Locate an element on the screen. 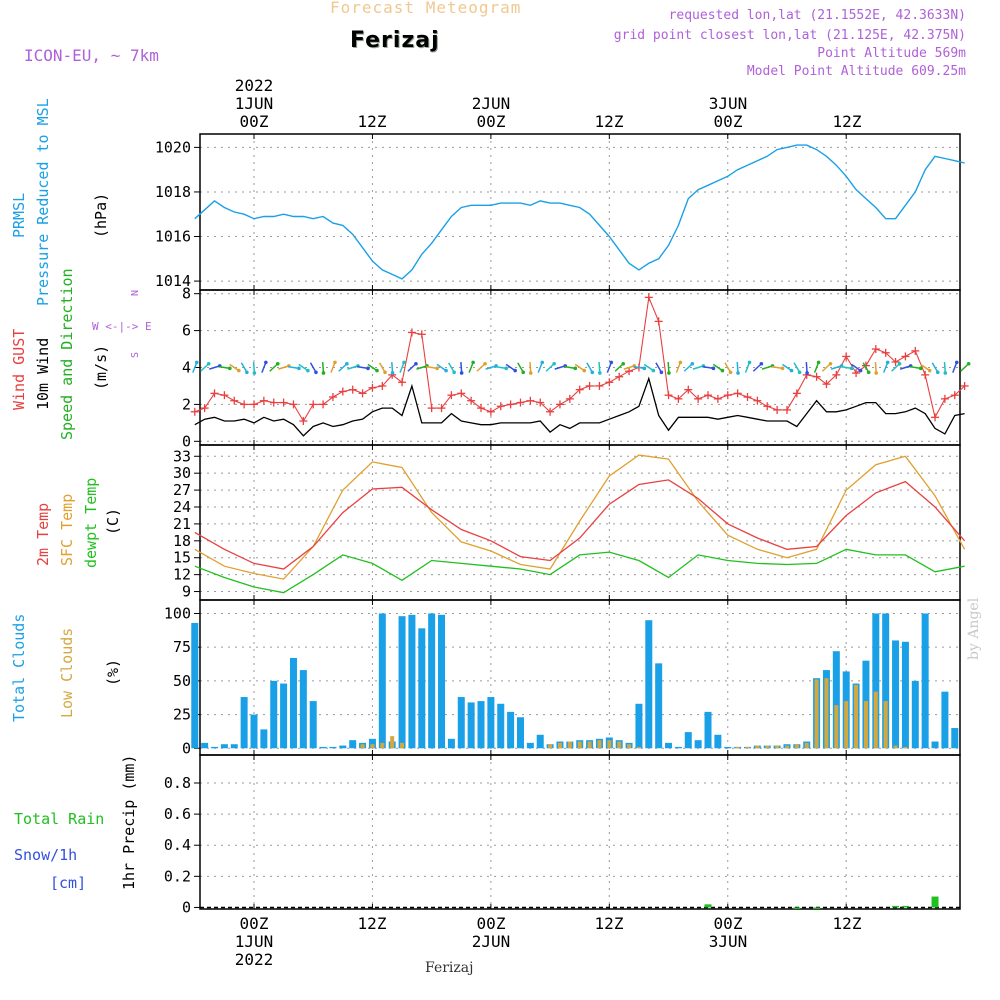 The image size is (1000, 1000). cloud-axis-labels: Total Clouds Low Clouds (%) is located at coordinates (66, 668).